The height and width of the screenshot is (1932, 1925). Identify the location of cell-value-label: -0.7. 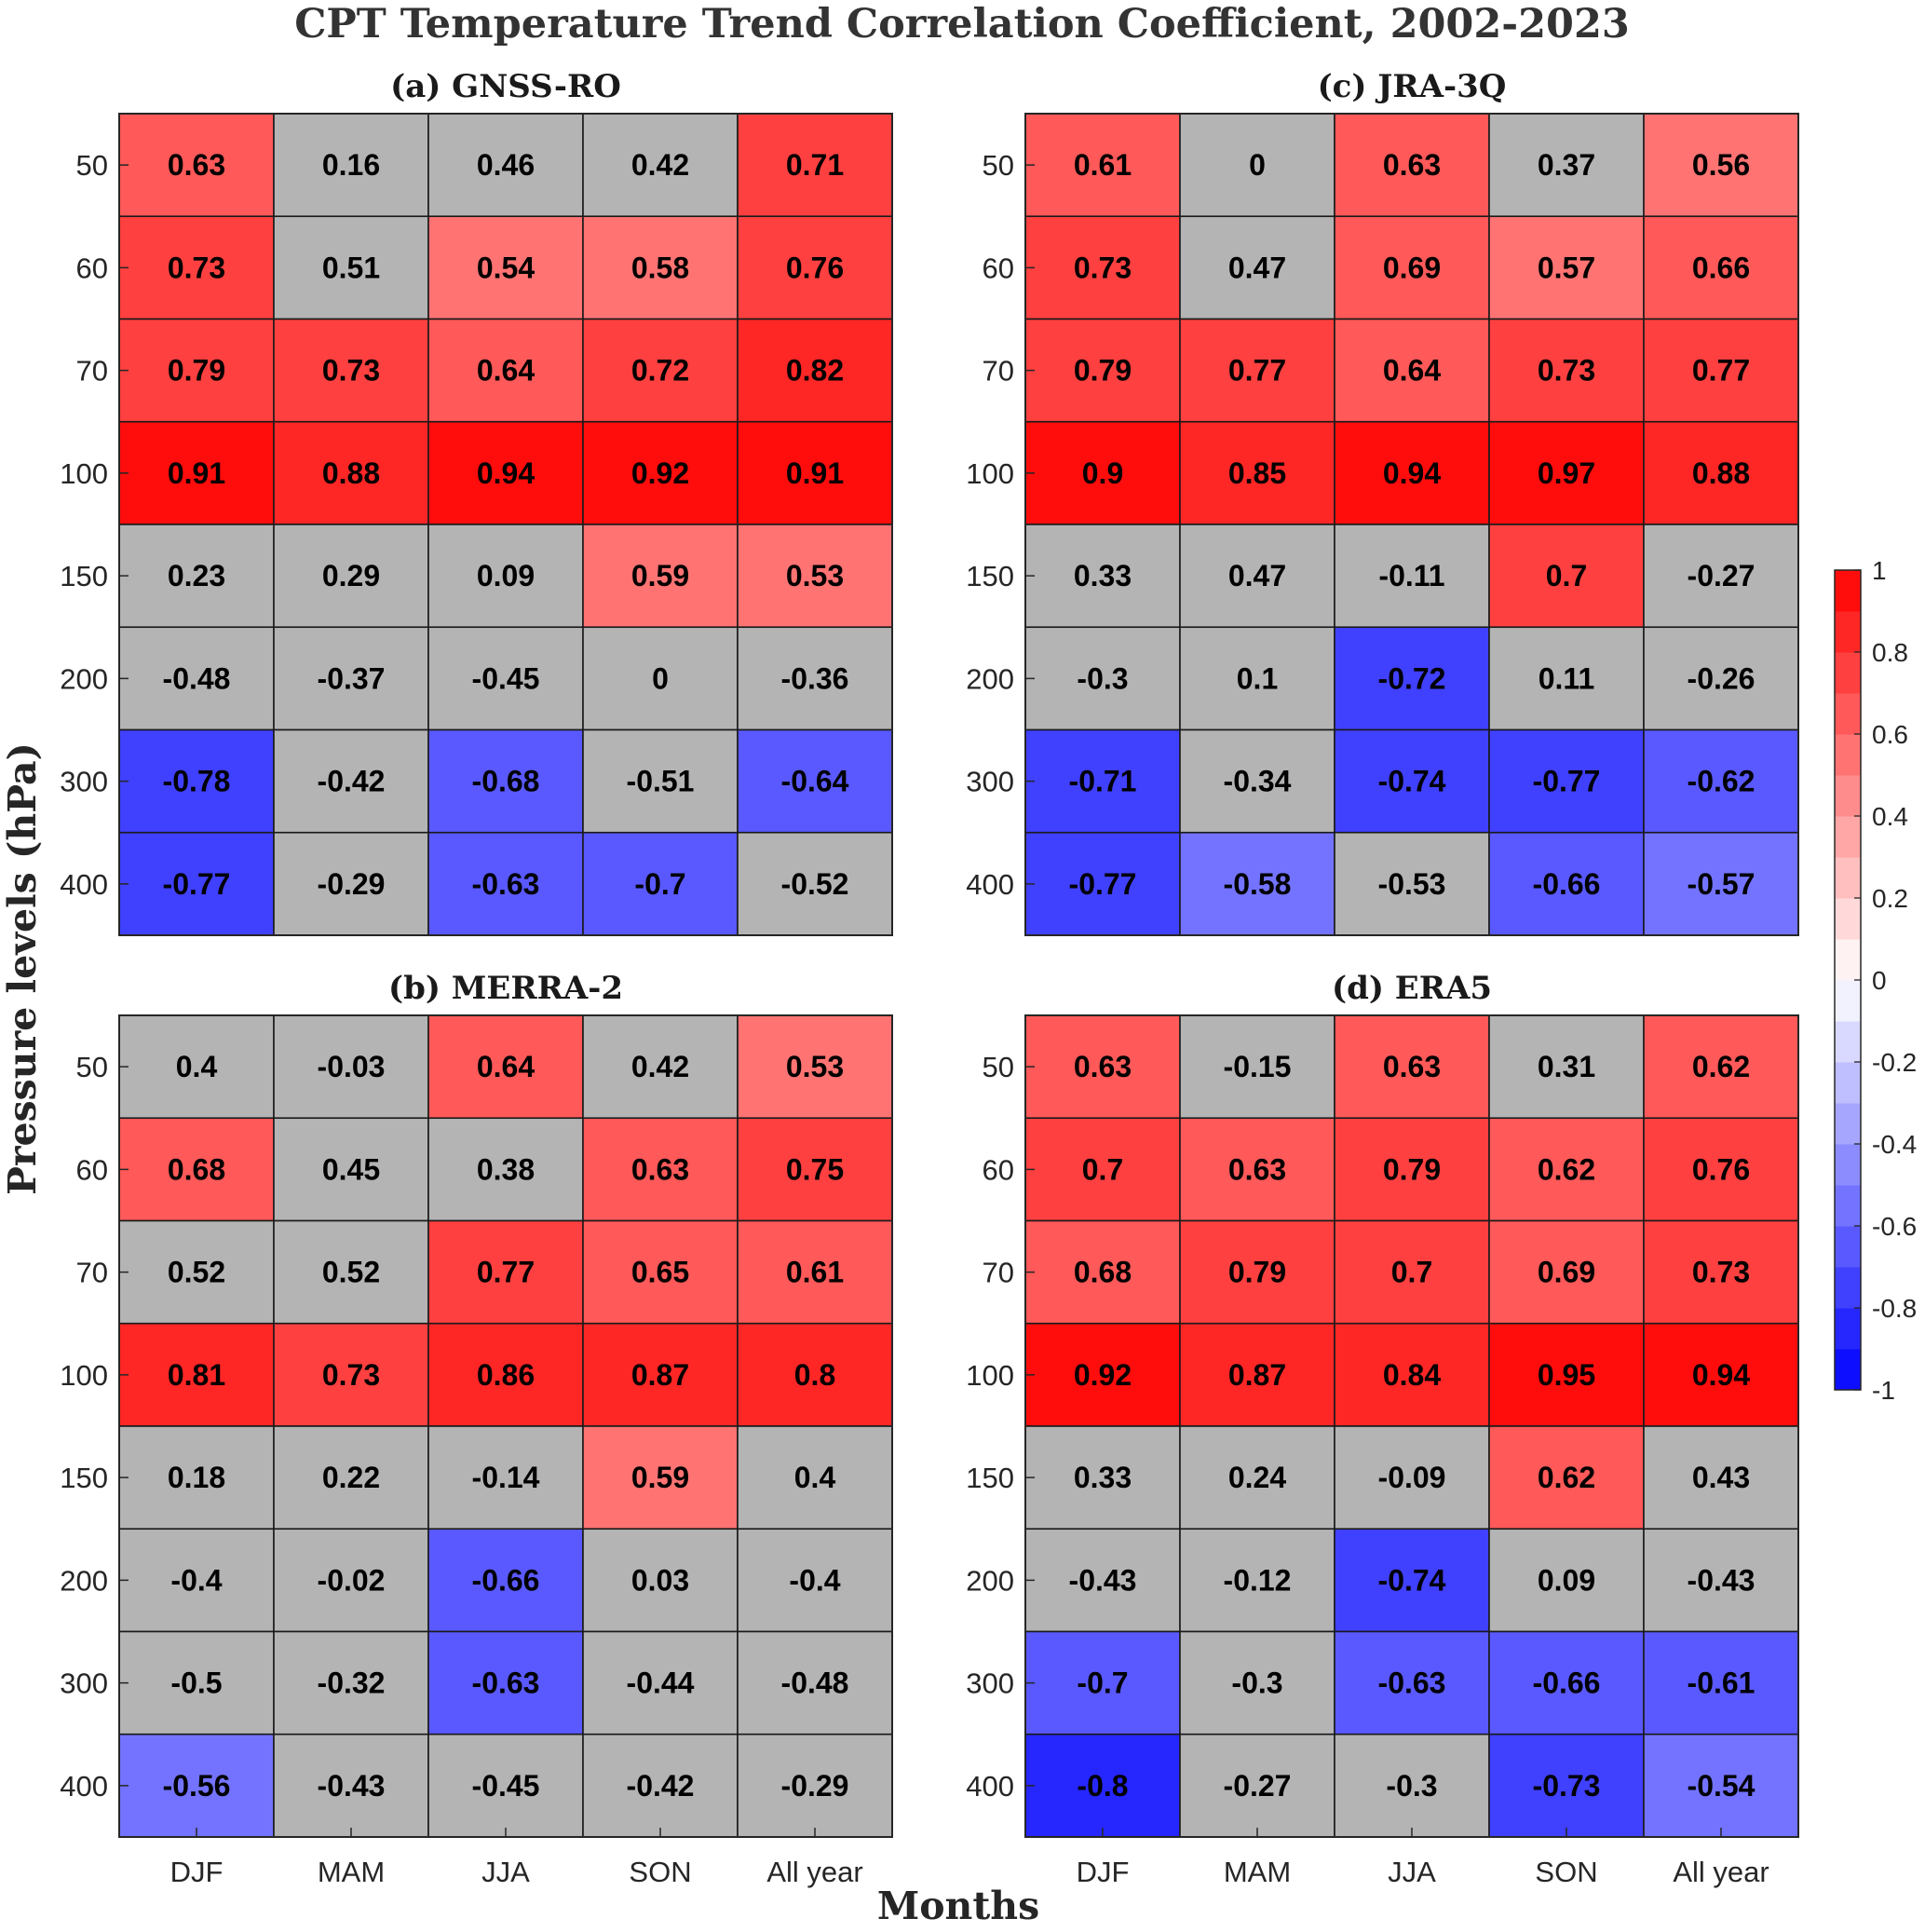
(659, 884).